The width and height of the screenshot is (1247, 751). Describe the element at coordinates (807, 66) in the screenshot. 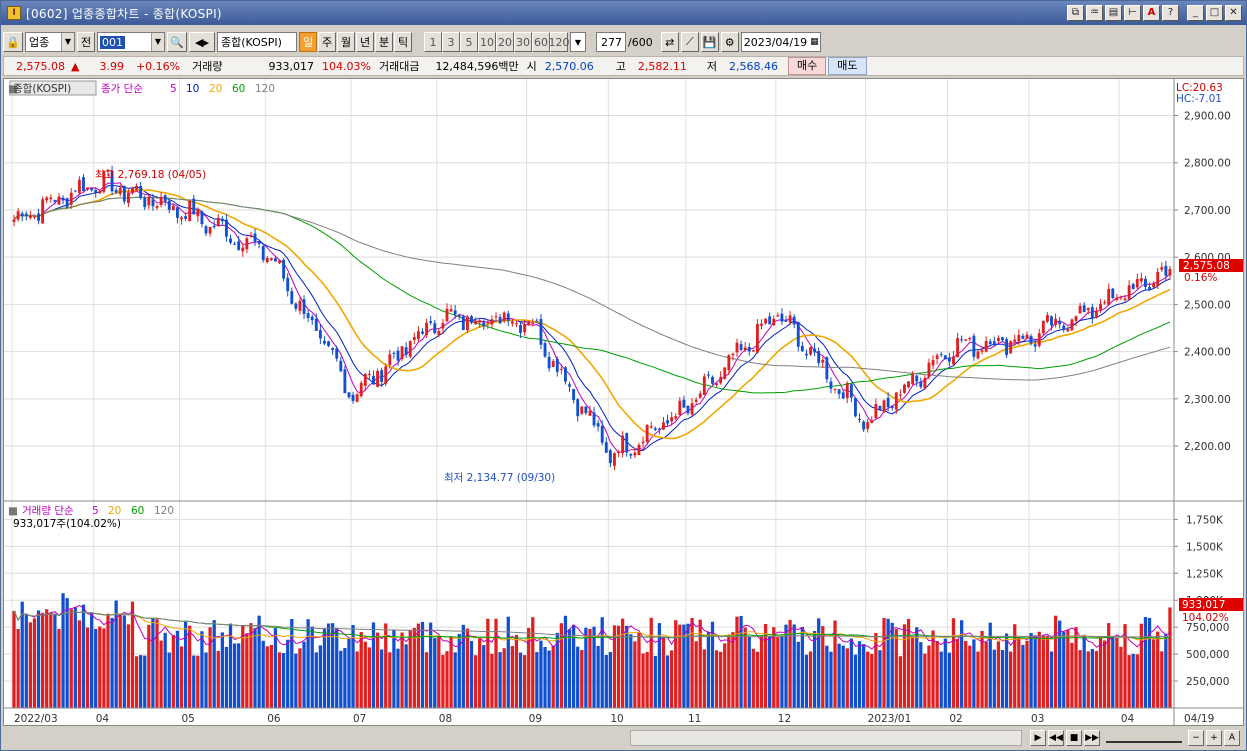

I see `buy-button: 매수` at that location.